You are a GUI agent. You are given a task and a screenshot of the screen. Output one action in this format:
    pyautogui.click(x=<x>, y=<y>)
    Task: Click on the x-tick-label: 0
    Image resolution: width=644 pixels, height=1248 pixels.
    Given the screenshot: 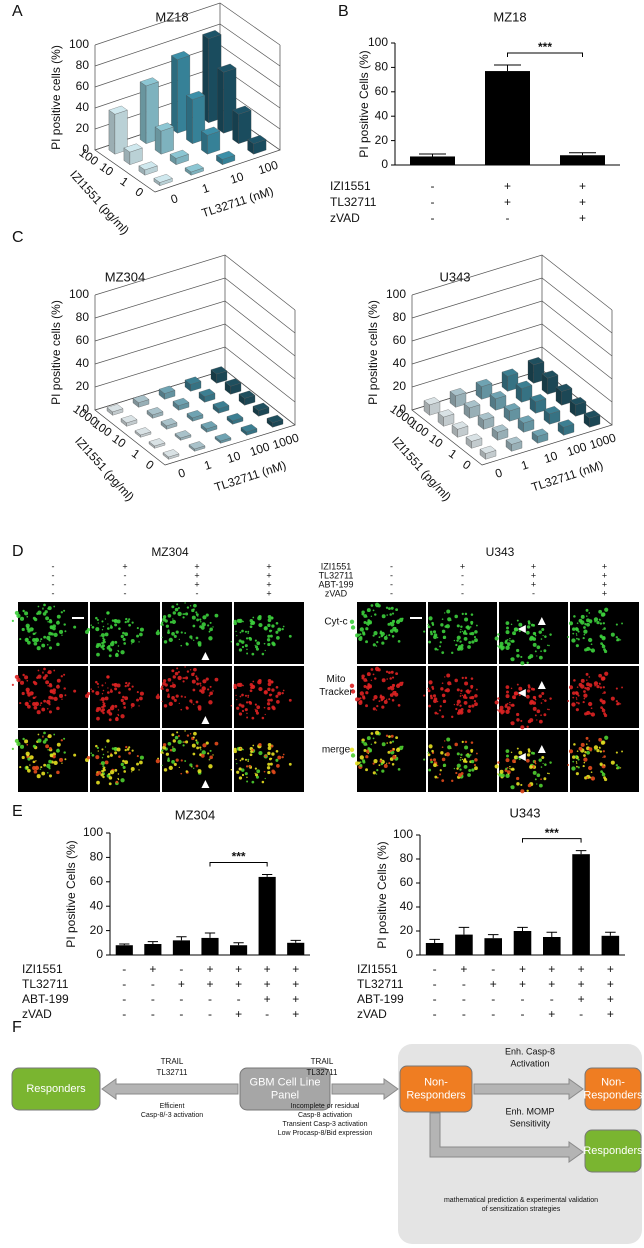 What is the action you would take?
    pyautogui.click(x=181, y=472)
    